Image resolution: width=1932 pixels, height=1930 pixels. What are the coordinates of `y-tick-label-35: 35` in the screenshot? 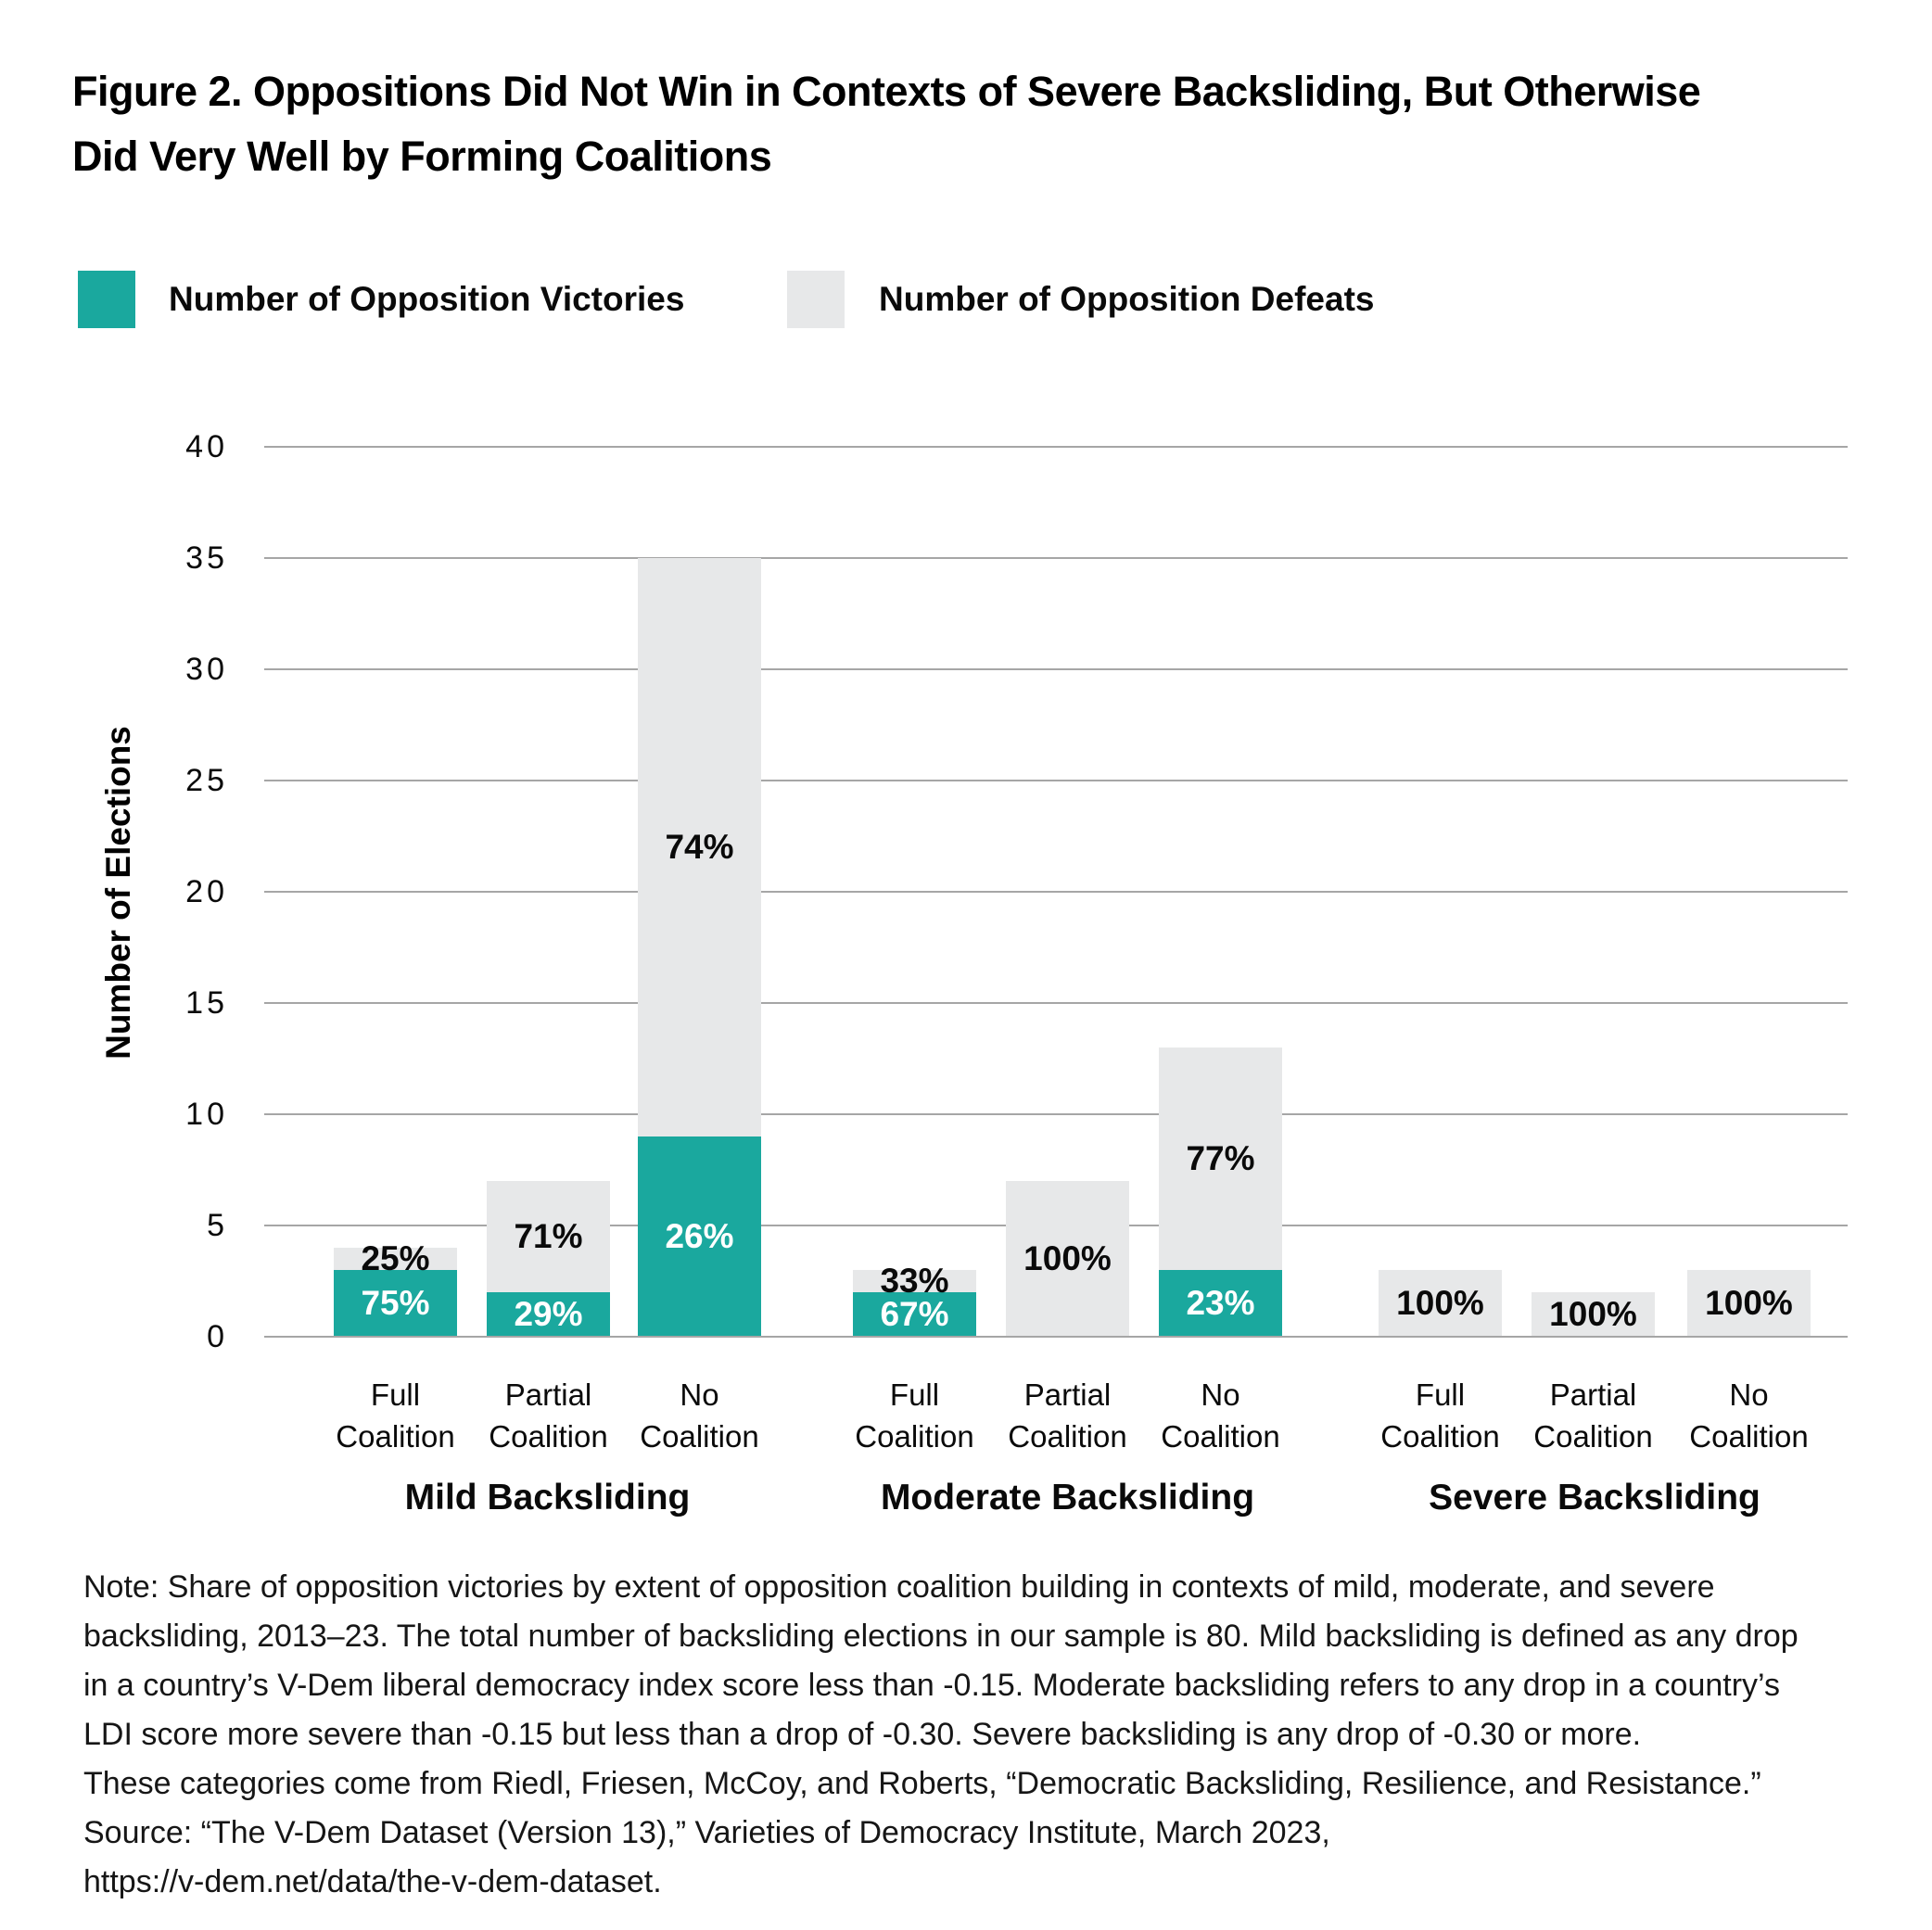 It's located at (206, 558).